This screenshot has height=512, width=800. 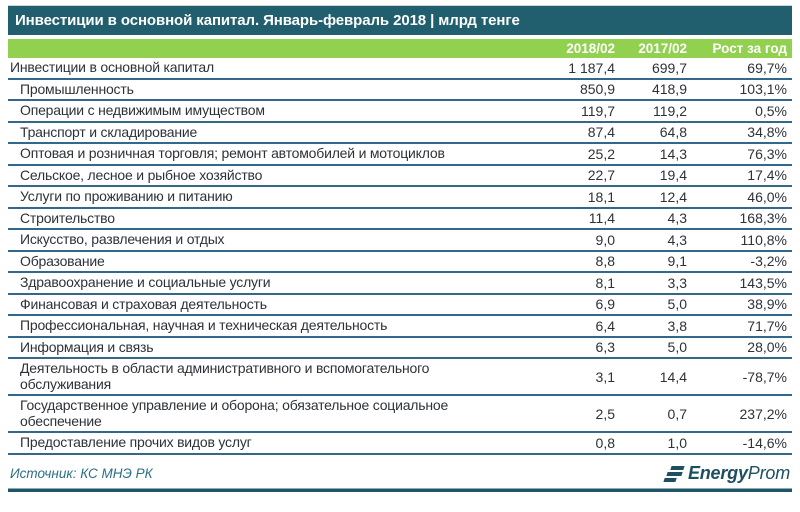 I want to click on row-value-2018: 9,0, so click(x=605, y=239).